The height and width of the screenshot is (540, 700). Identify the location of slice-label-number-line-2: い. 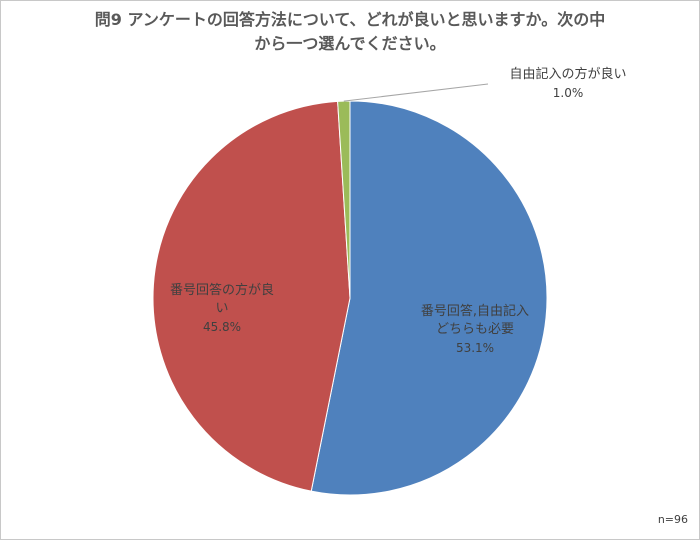
(222, 308).